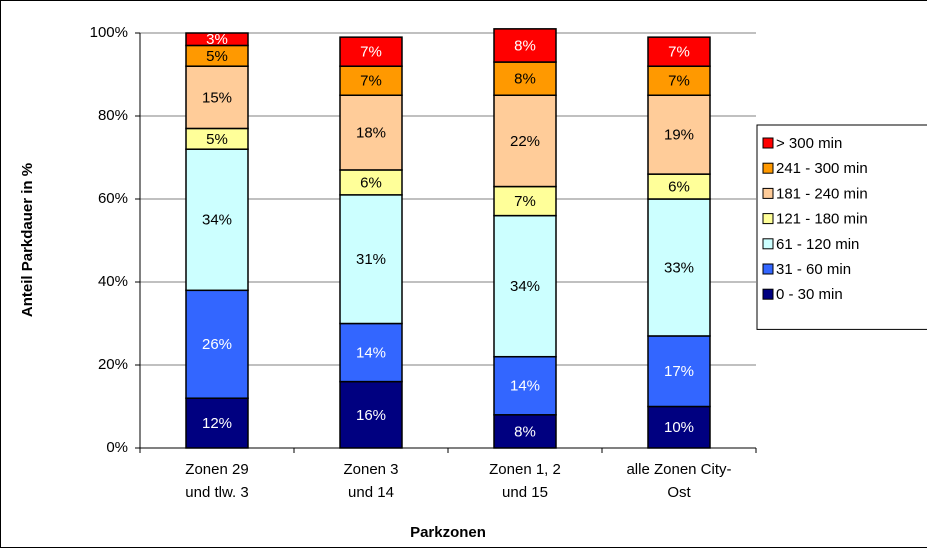 This screenshot has height=548, width=927. I want to click on data-label: 12%, so click(217, 423).